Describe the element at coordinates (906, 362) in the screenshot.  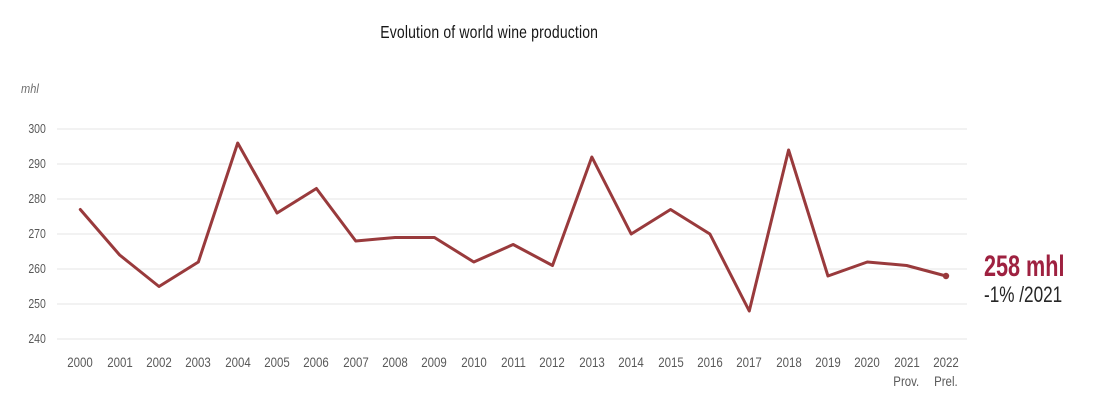
I see `x-tick-label: 2021` at that location.